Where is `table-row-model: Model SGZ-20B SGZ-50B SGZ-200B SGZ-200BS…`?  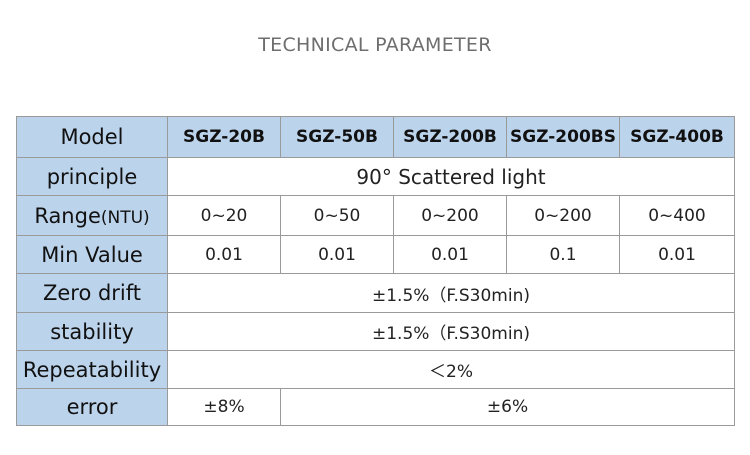
table-row-model: Model SGZ-20B SGZ-50B SGZ-200B SGZ-200BS… is located at coordinates (375, 137).